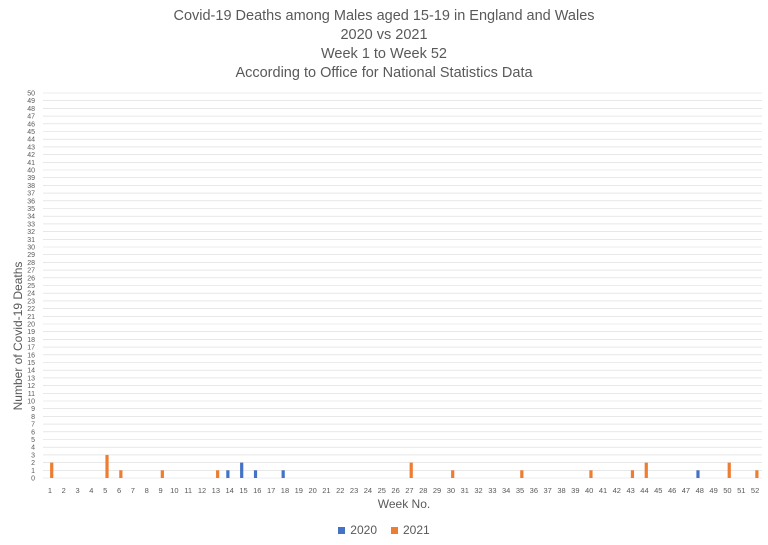 The image size is (768, 545). I want to click on y-tick-label-29: 29, so click(31, 255).